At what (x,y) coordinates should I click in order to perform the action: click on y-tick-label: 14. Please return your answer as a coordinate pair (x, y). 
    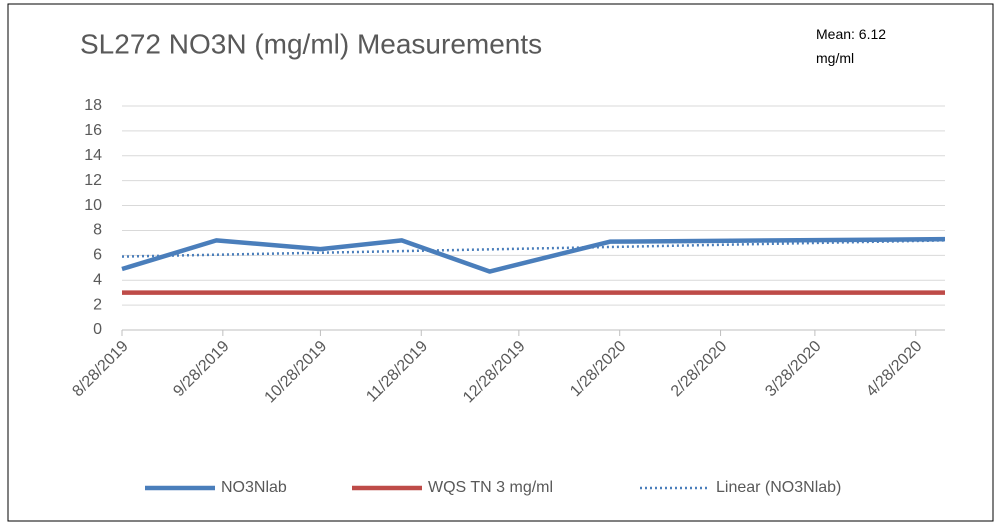
    Looking at the image, I should click on (93, 155).